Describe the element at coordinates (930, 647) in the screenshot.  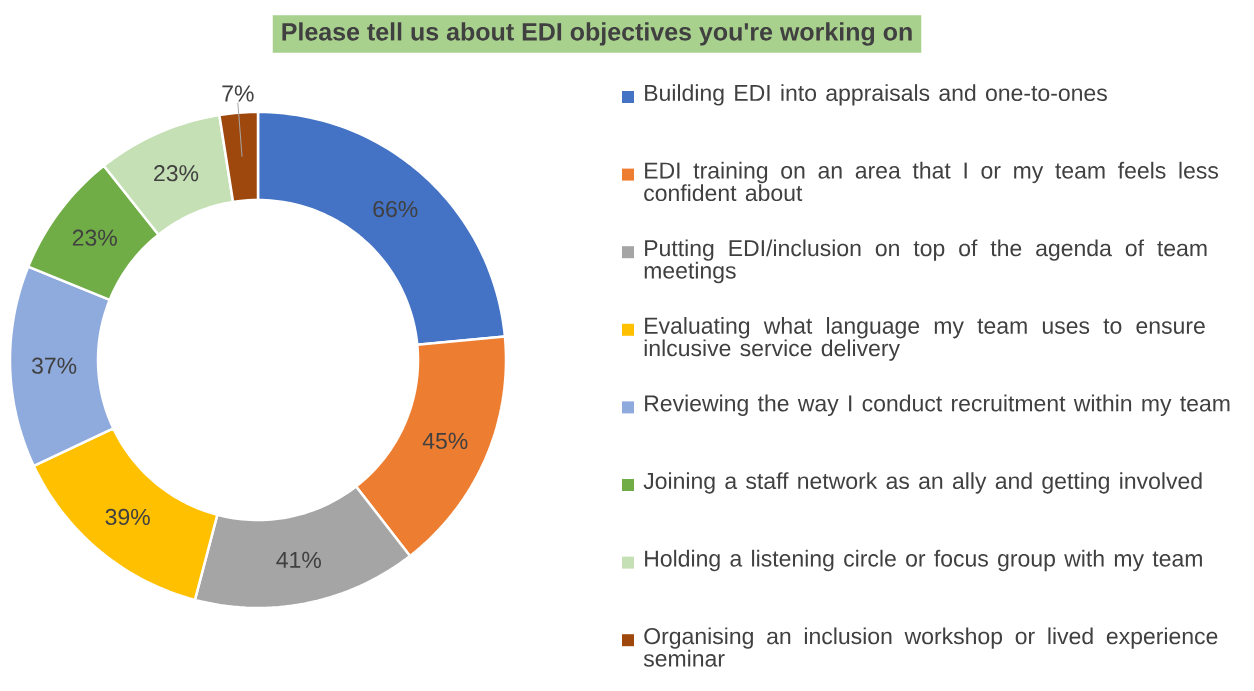
I see `legend-label: Organising an inclusion workshop or lived experience seminar` at that location.